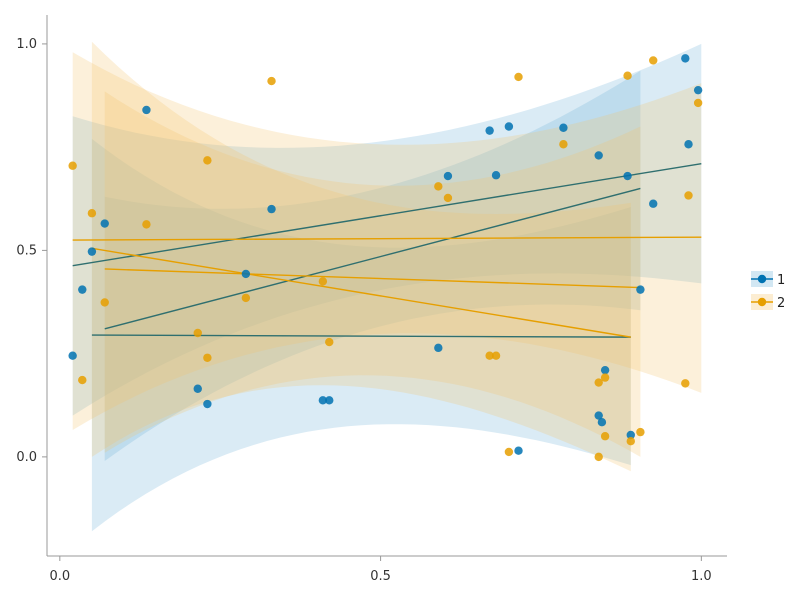  What do you see at coordinates (781, 280) in the screenshot?
I see `legend-label: 1` at bounding box center [781, 280].